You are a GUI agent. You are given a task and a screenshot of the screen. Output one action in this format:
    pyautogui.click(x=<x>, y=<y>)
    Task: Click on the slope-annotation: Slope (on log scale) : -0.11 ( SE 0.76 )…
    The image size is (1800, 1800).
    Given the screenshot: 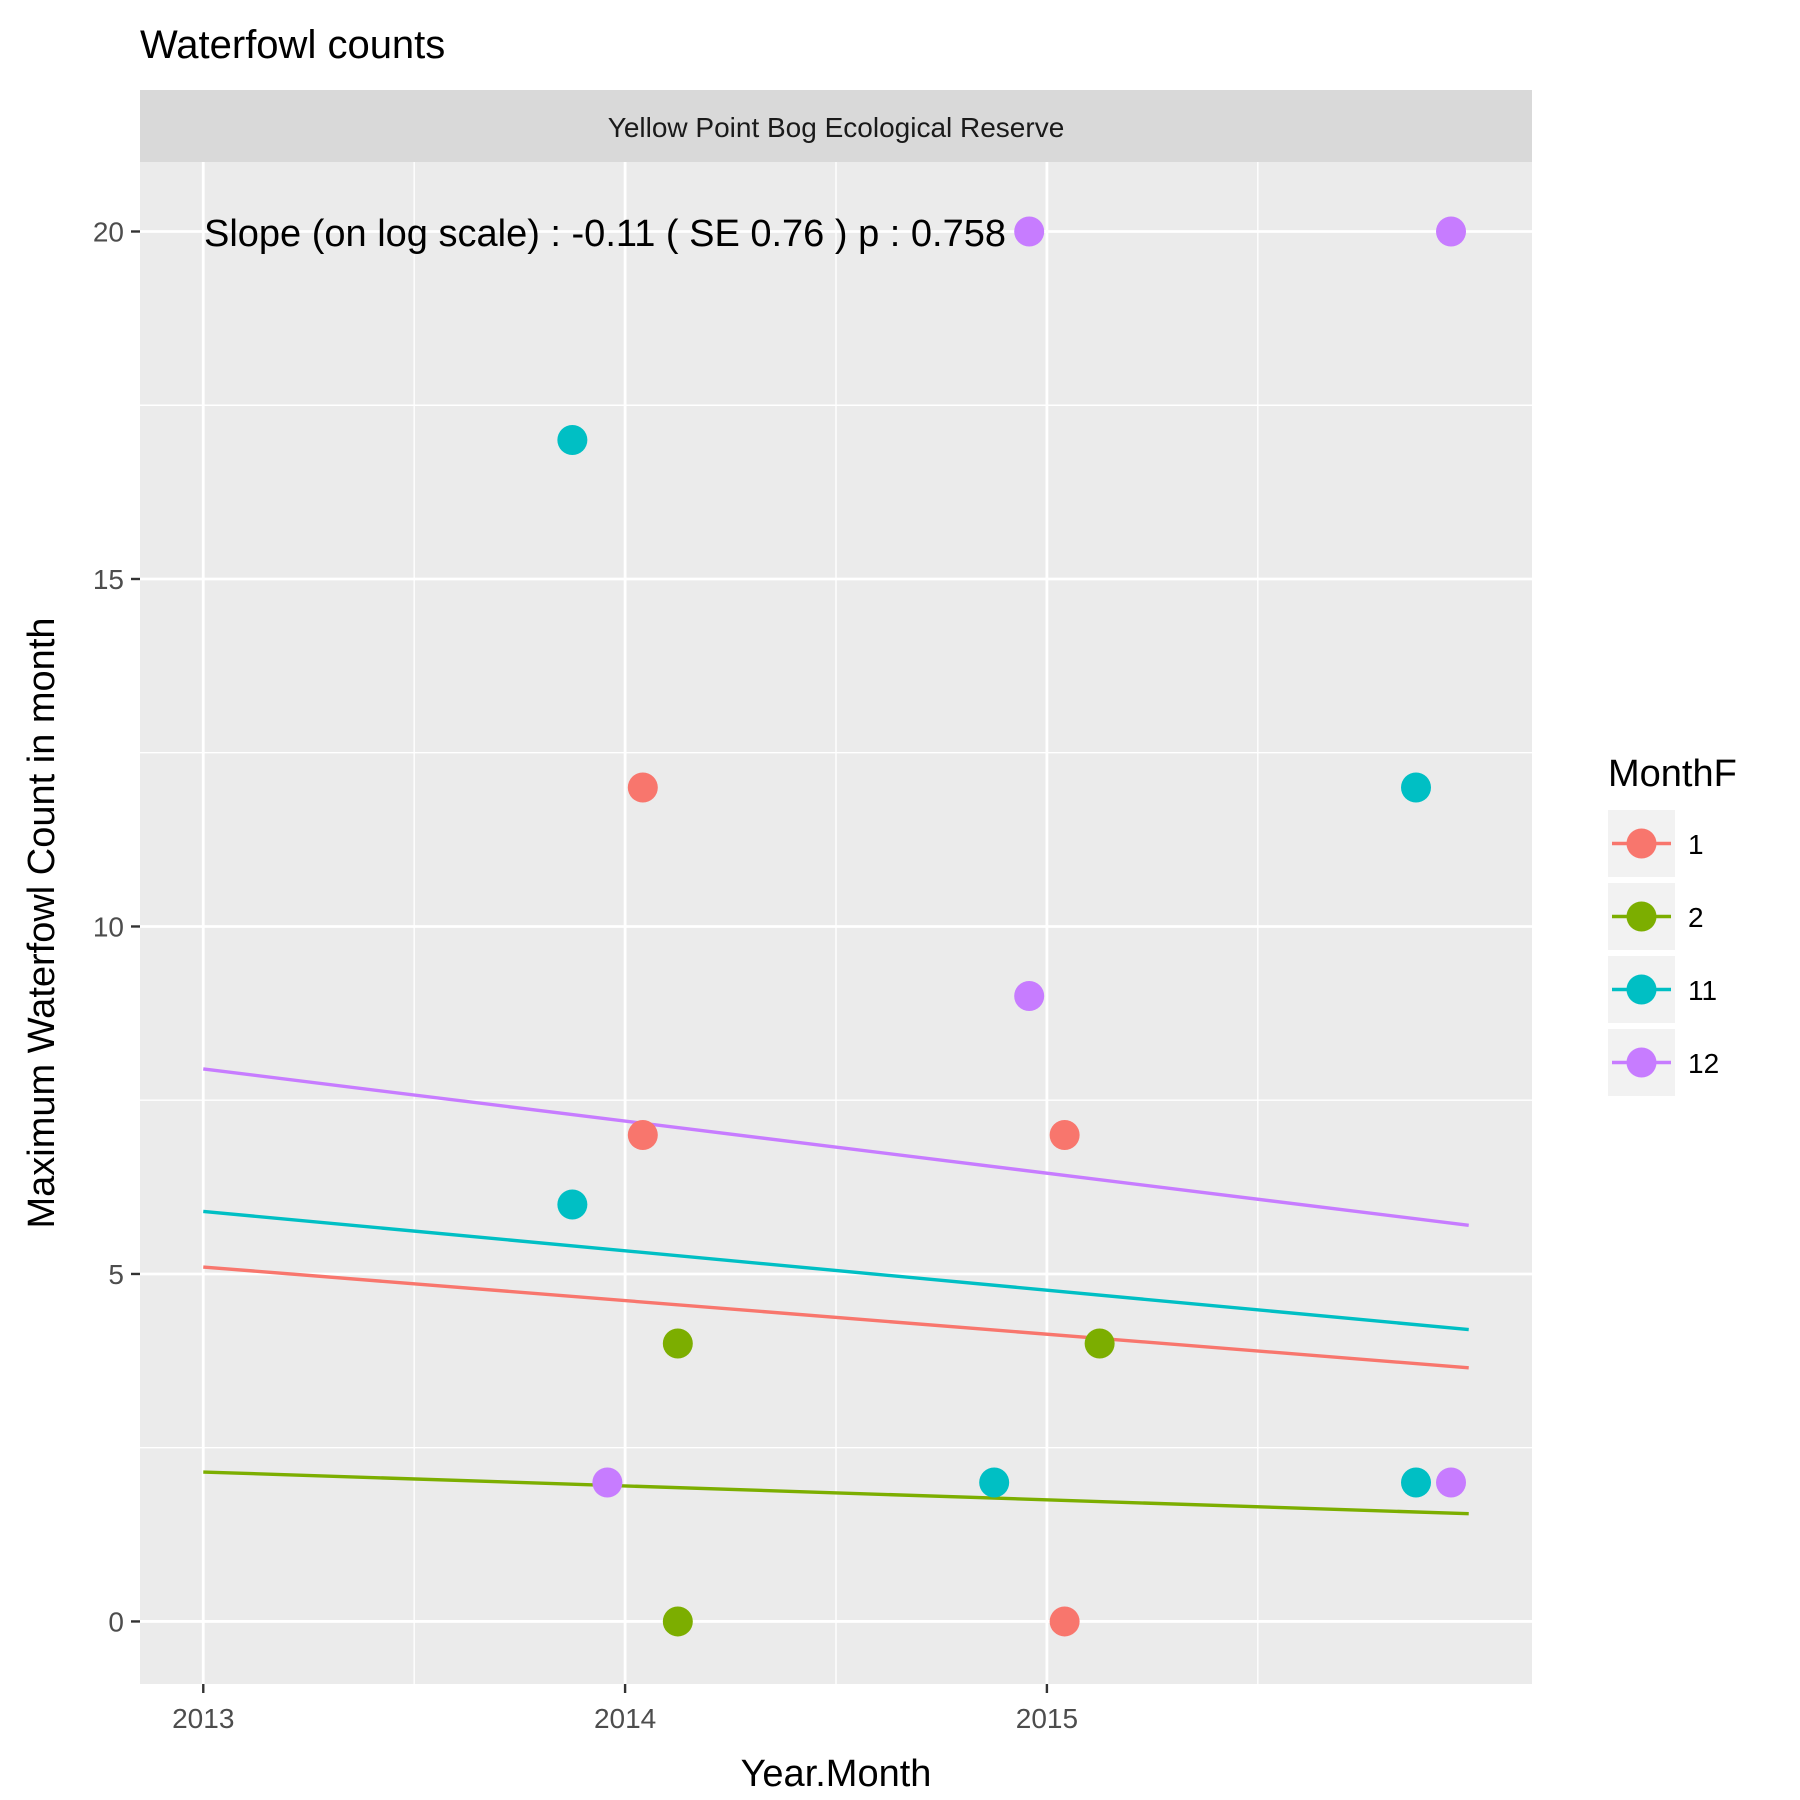 What is the action you would take?
    pyautogui.click(x=605, y=234)
    